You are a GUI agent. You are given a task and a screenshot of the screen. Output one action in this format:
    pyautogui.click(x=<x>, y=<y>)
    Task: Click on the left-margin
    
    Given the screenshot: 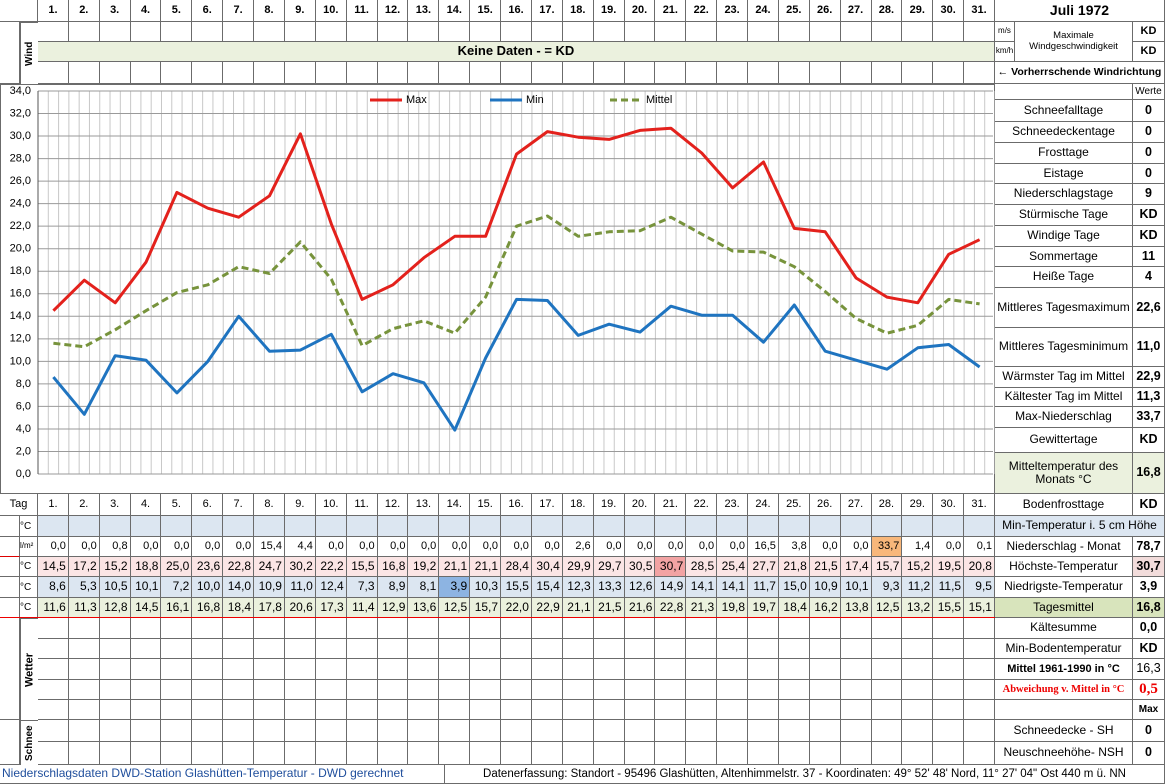 What is the action you would take?
    pyautogui.click(x=10, y=669)
    